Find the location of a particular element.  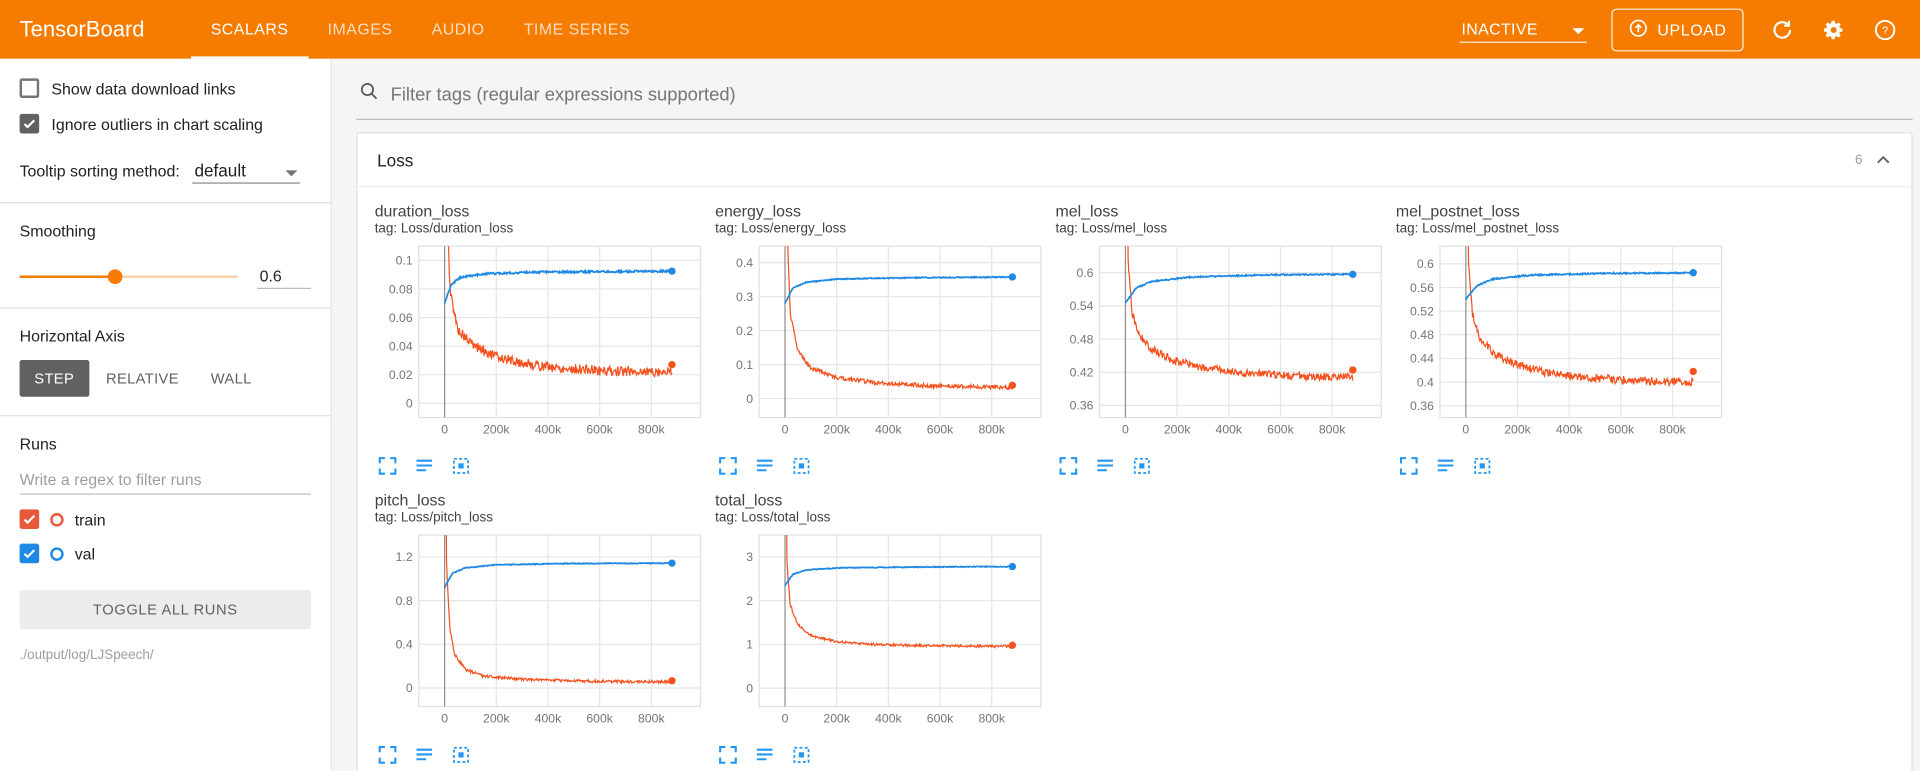

upload-button: UPLOAD is located at coordinates (1677, 29).